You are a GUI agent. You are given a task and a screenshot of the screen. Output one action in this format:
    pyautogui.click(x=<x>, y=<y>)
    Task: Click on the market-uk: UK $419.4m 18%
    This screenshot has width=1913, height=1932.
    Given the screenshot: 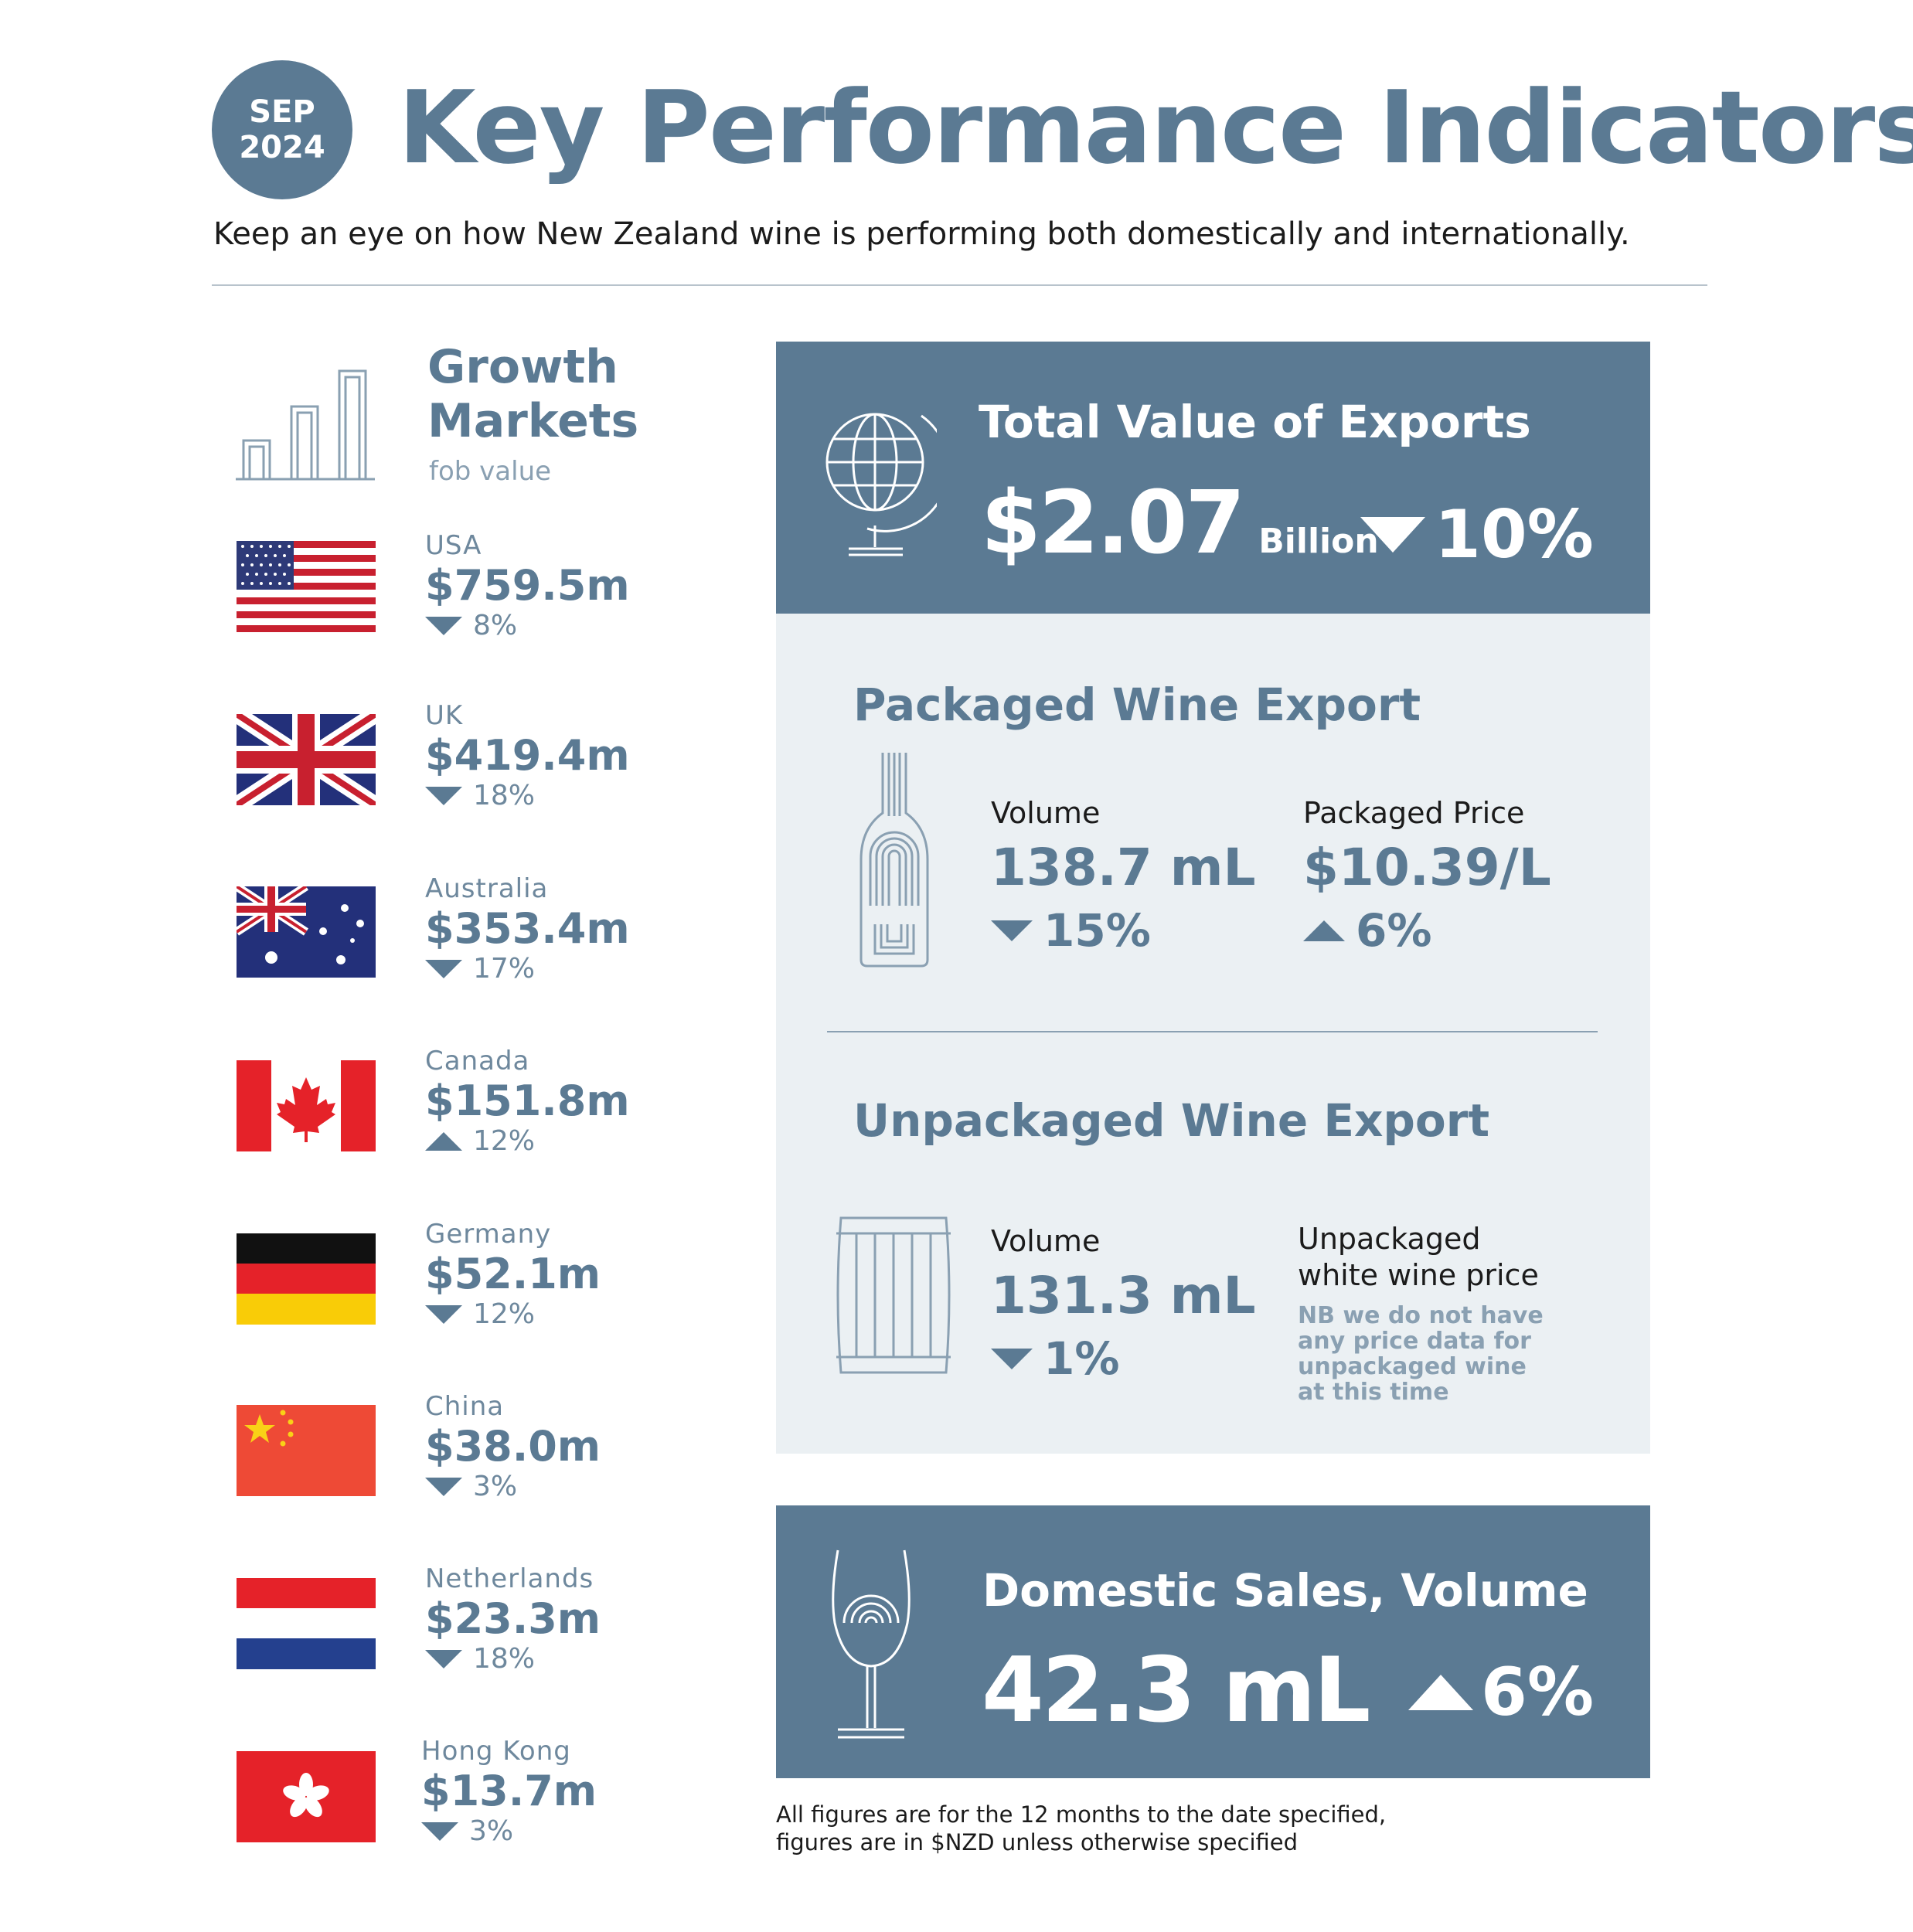 What is the action you would take?
    pyautogui.click(x=527, y=756)
    